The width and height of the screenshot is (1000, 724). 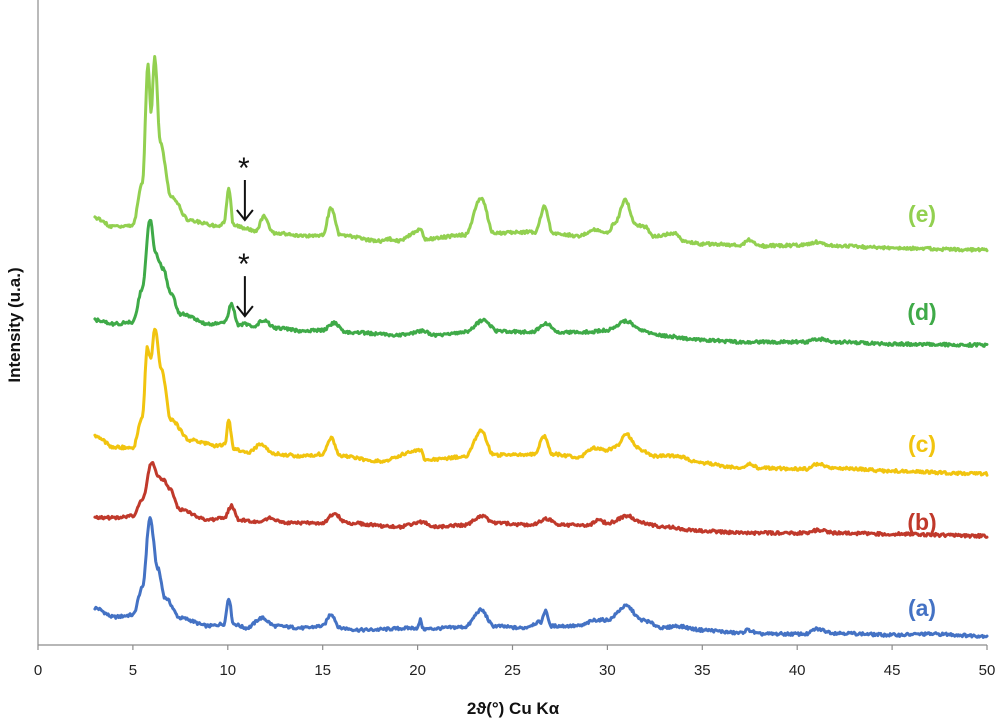 What do you see at coordinates (417, 670) in the screenshot?
I see `x-tick-label: 20` at bounding box center [417, 670].